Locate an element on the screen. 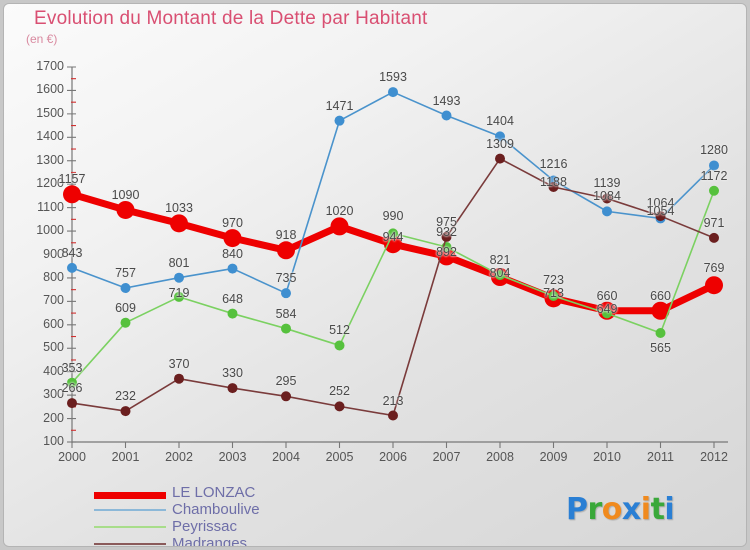 This screenshot has width=750, height=550. point-value-label: 649 is located at coordinates (607, 309).